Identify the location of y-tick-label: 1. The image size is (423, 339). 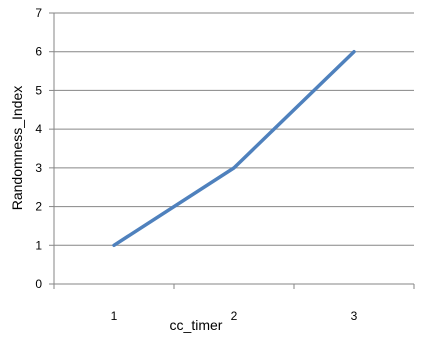
(38, 245).